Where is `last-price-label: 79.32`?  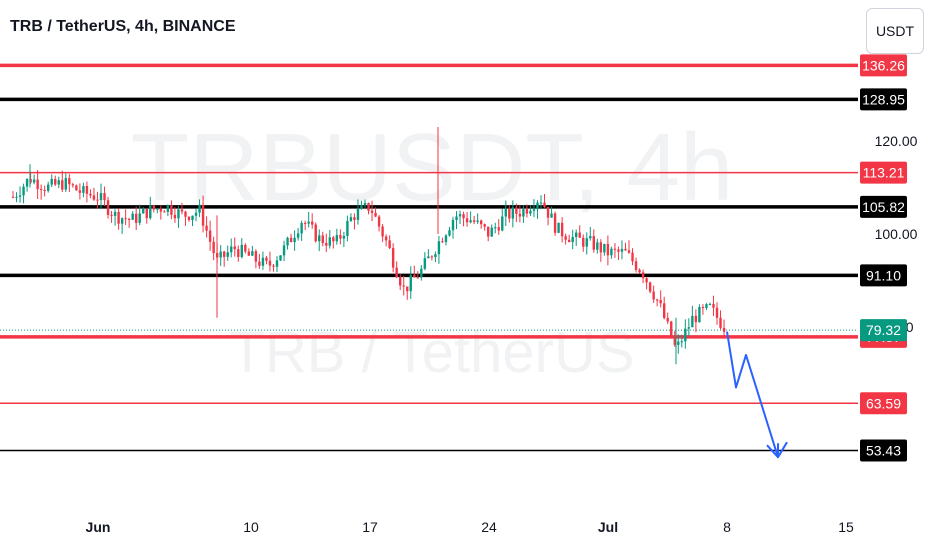
last-price-label: 79.32 is located at coordinates (883, 330).